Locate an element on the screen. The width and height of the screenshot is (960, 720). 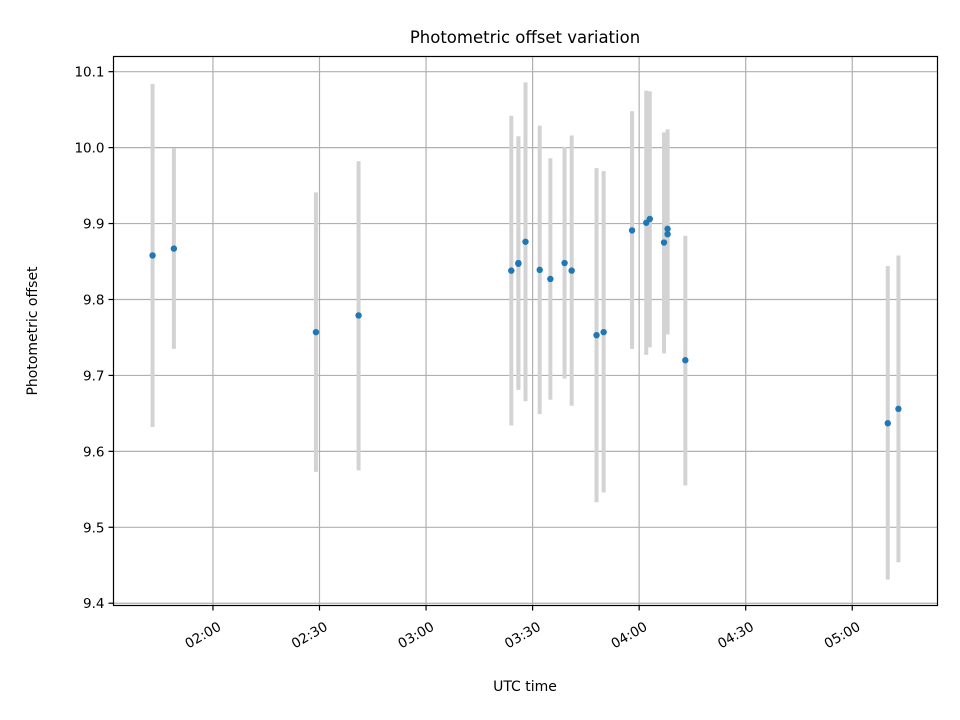
y-tick-label: 9.8 is located at coordinates (93, 300).